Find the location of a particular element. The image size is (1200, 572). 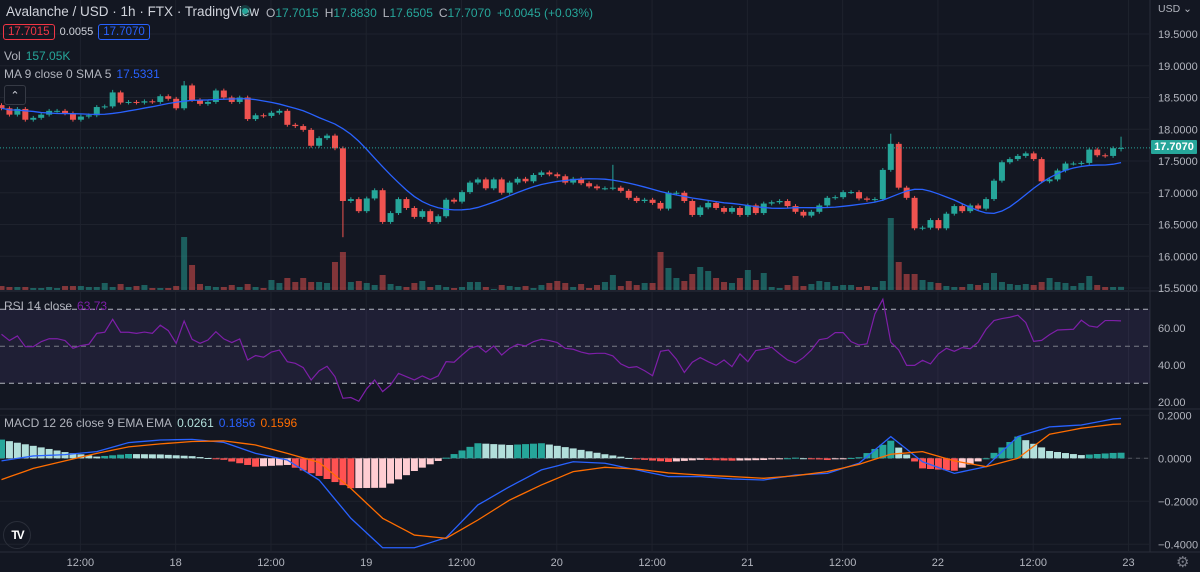

macd-axis-label: 0.2000 is located at coordinates (1175, 416).